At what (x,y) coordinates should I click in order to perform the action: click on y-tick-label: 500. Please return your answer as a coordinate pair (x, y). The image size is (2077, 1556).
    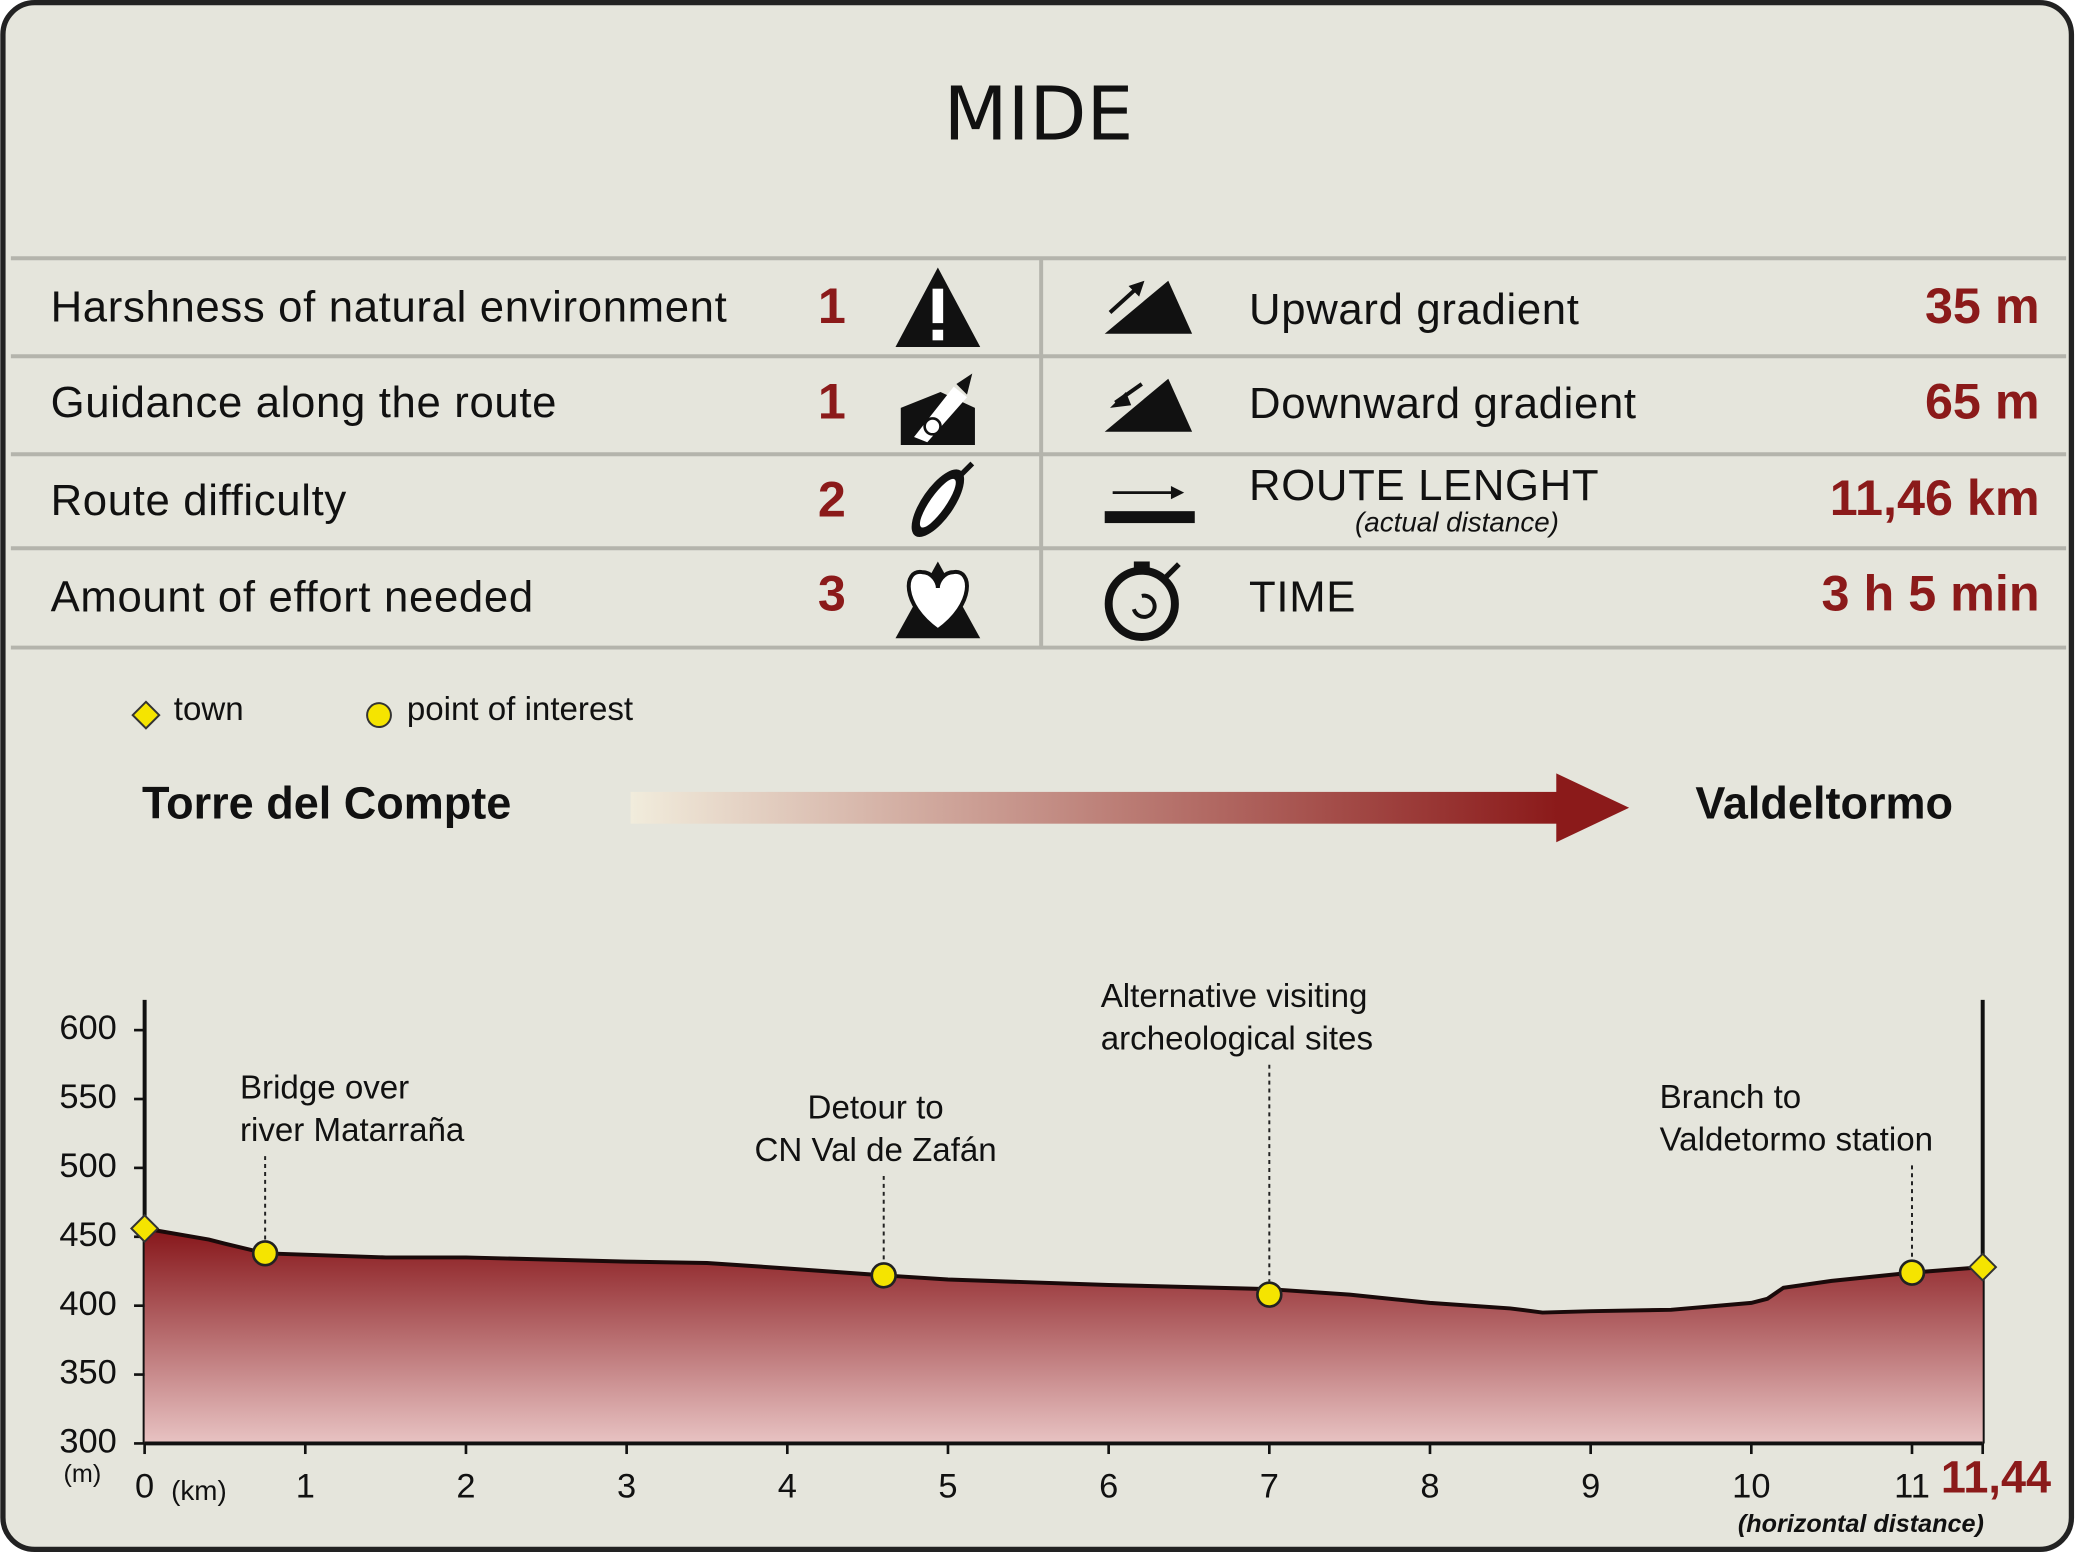
    Looking at the image, I should click on (87, 1166).